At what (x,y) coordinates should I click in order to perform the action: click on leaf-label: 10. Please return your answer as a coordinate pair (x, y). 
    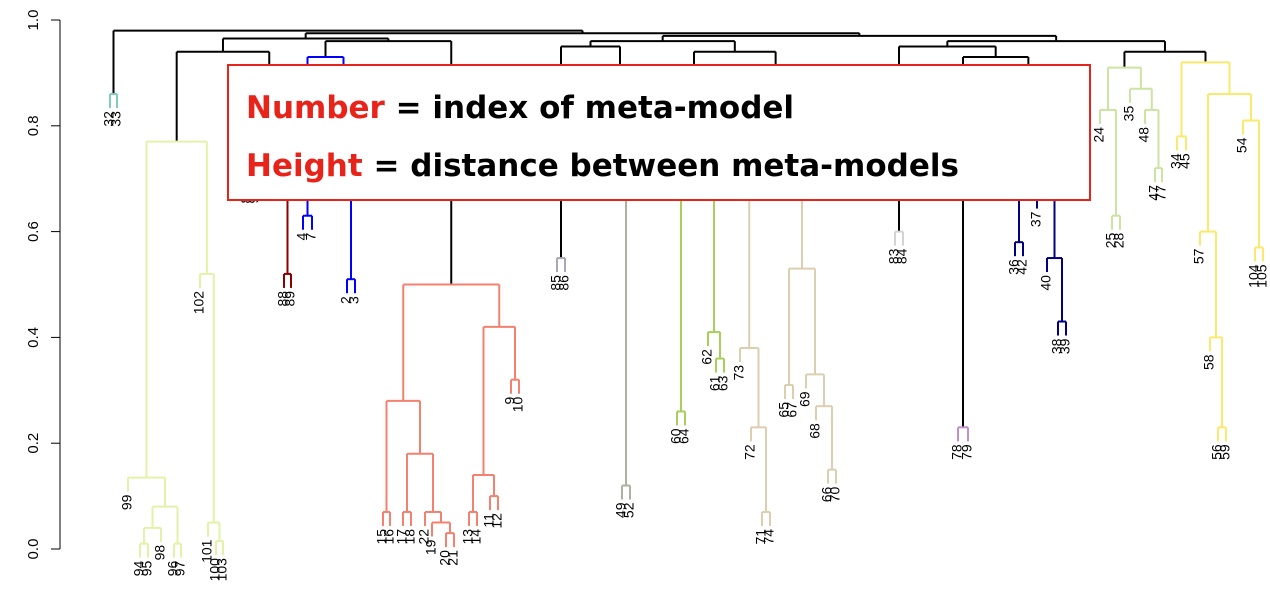
    Looking at the image, I should click on (518, 405).